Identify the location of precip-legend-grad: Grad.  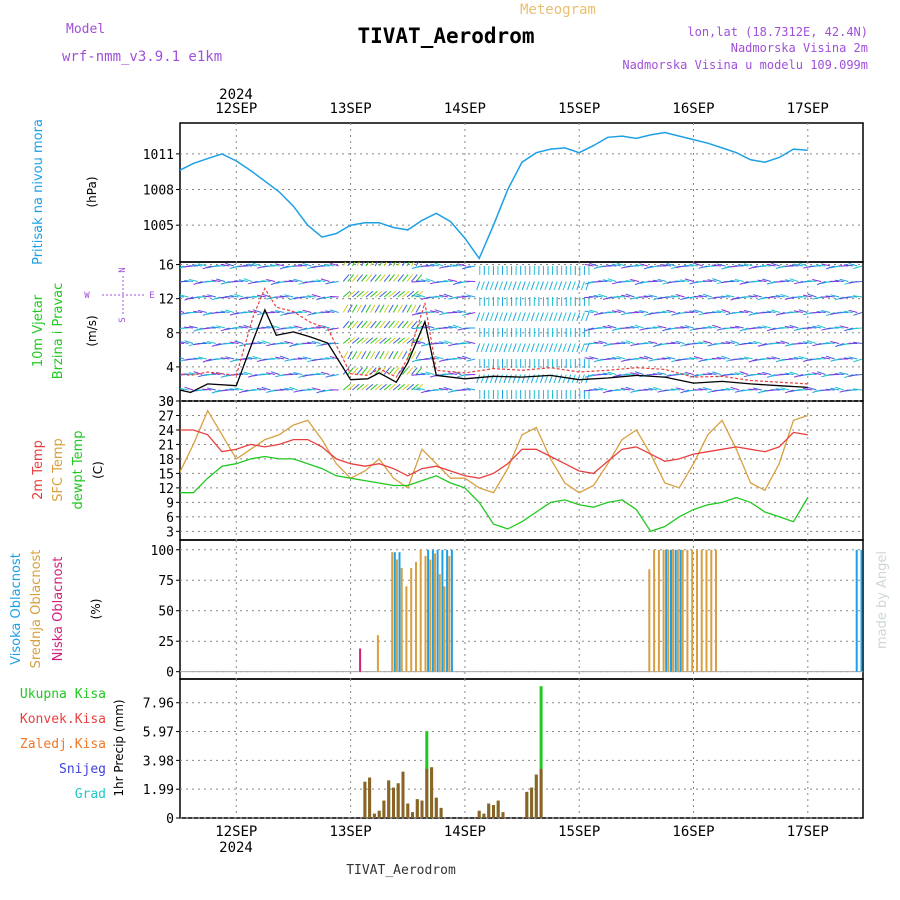
(90, 794).